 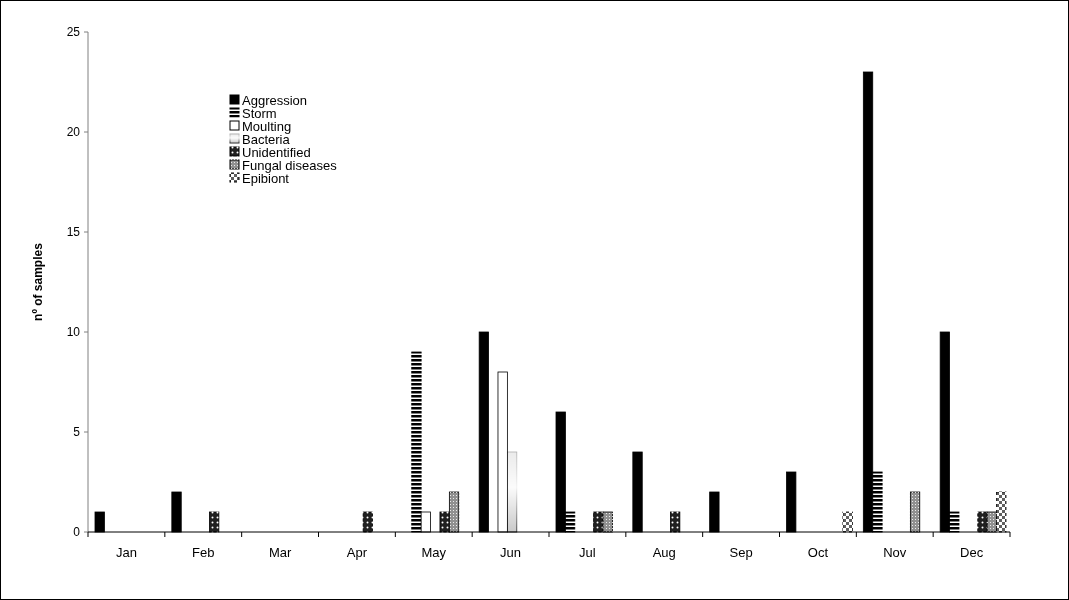 I want to click on legend-label: Unidentified, so click(x=276, y=152).